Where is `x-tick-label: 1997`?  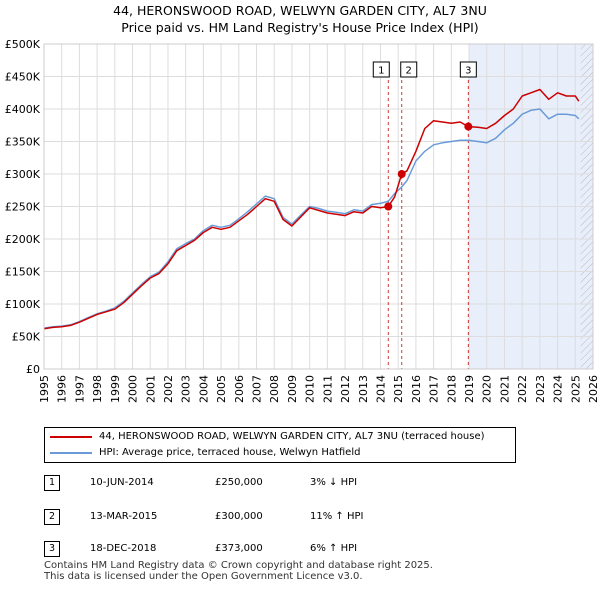
x-tick-label: 1997 is located at coordinates (79, 389).